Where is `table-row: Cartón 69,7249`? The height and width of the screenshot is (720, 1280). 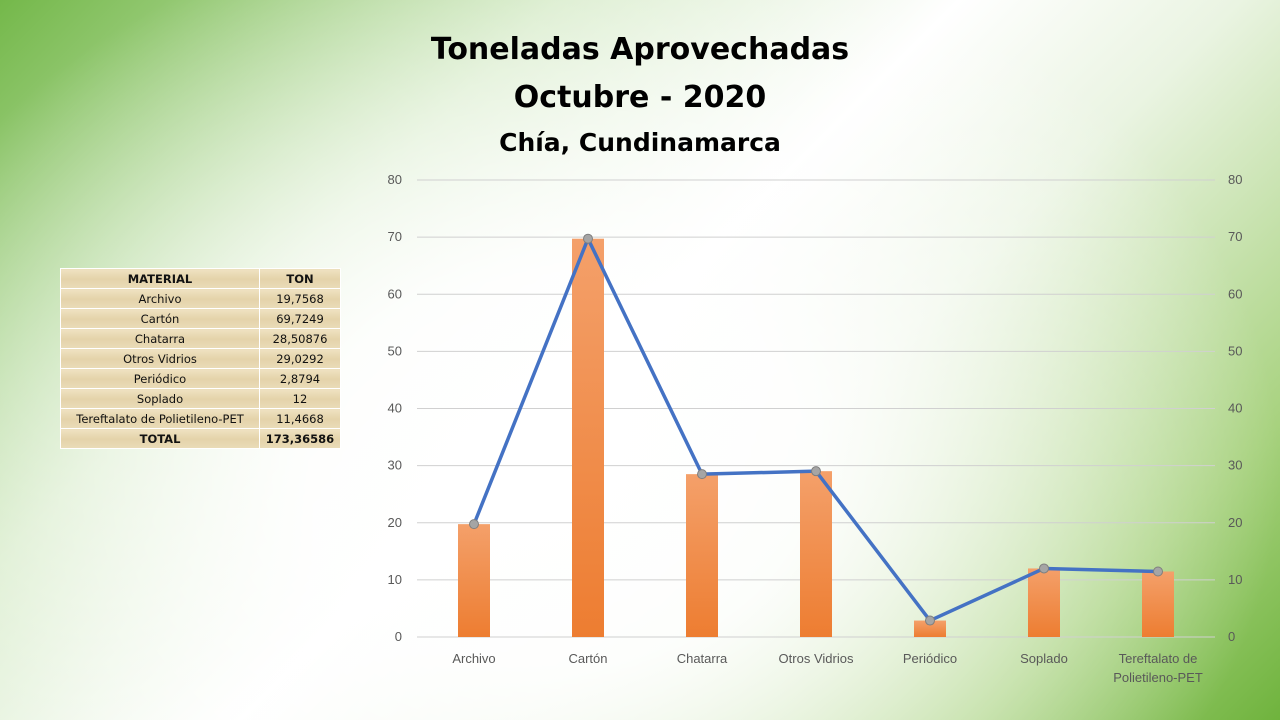
table-row: Cartón 69,7249 is located at coordinates (200, 318).